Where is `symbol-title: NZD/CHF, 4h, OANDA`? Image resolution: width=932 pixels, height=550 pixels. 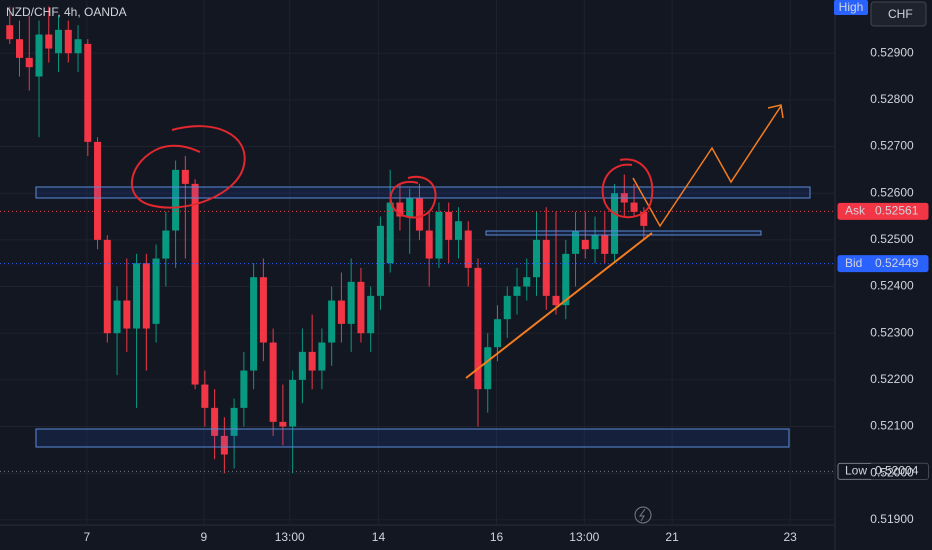 symbol-title: NZD/CHF, 4h, OANDA is located at coordinates (66, 12).